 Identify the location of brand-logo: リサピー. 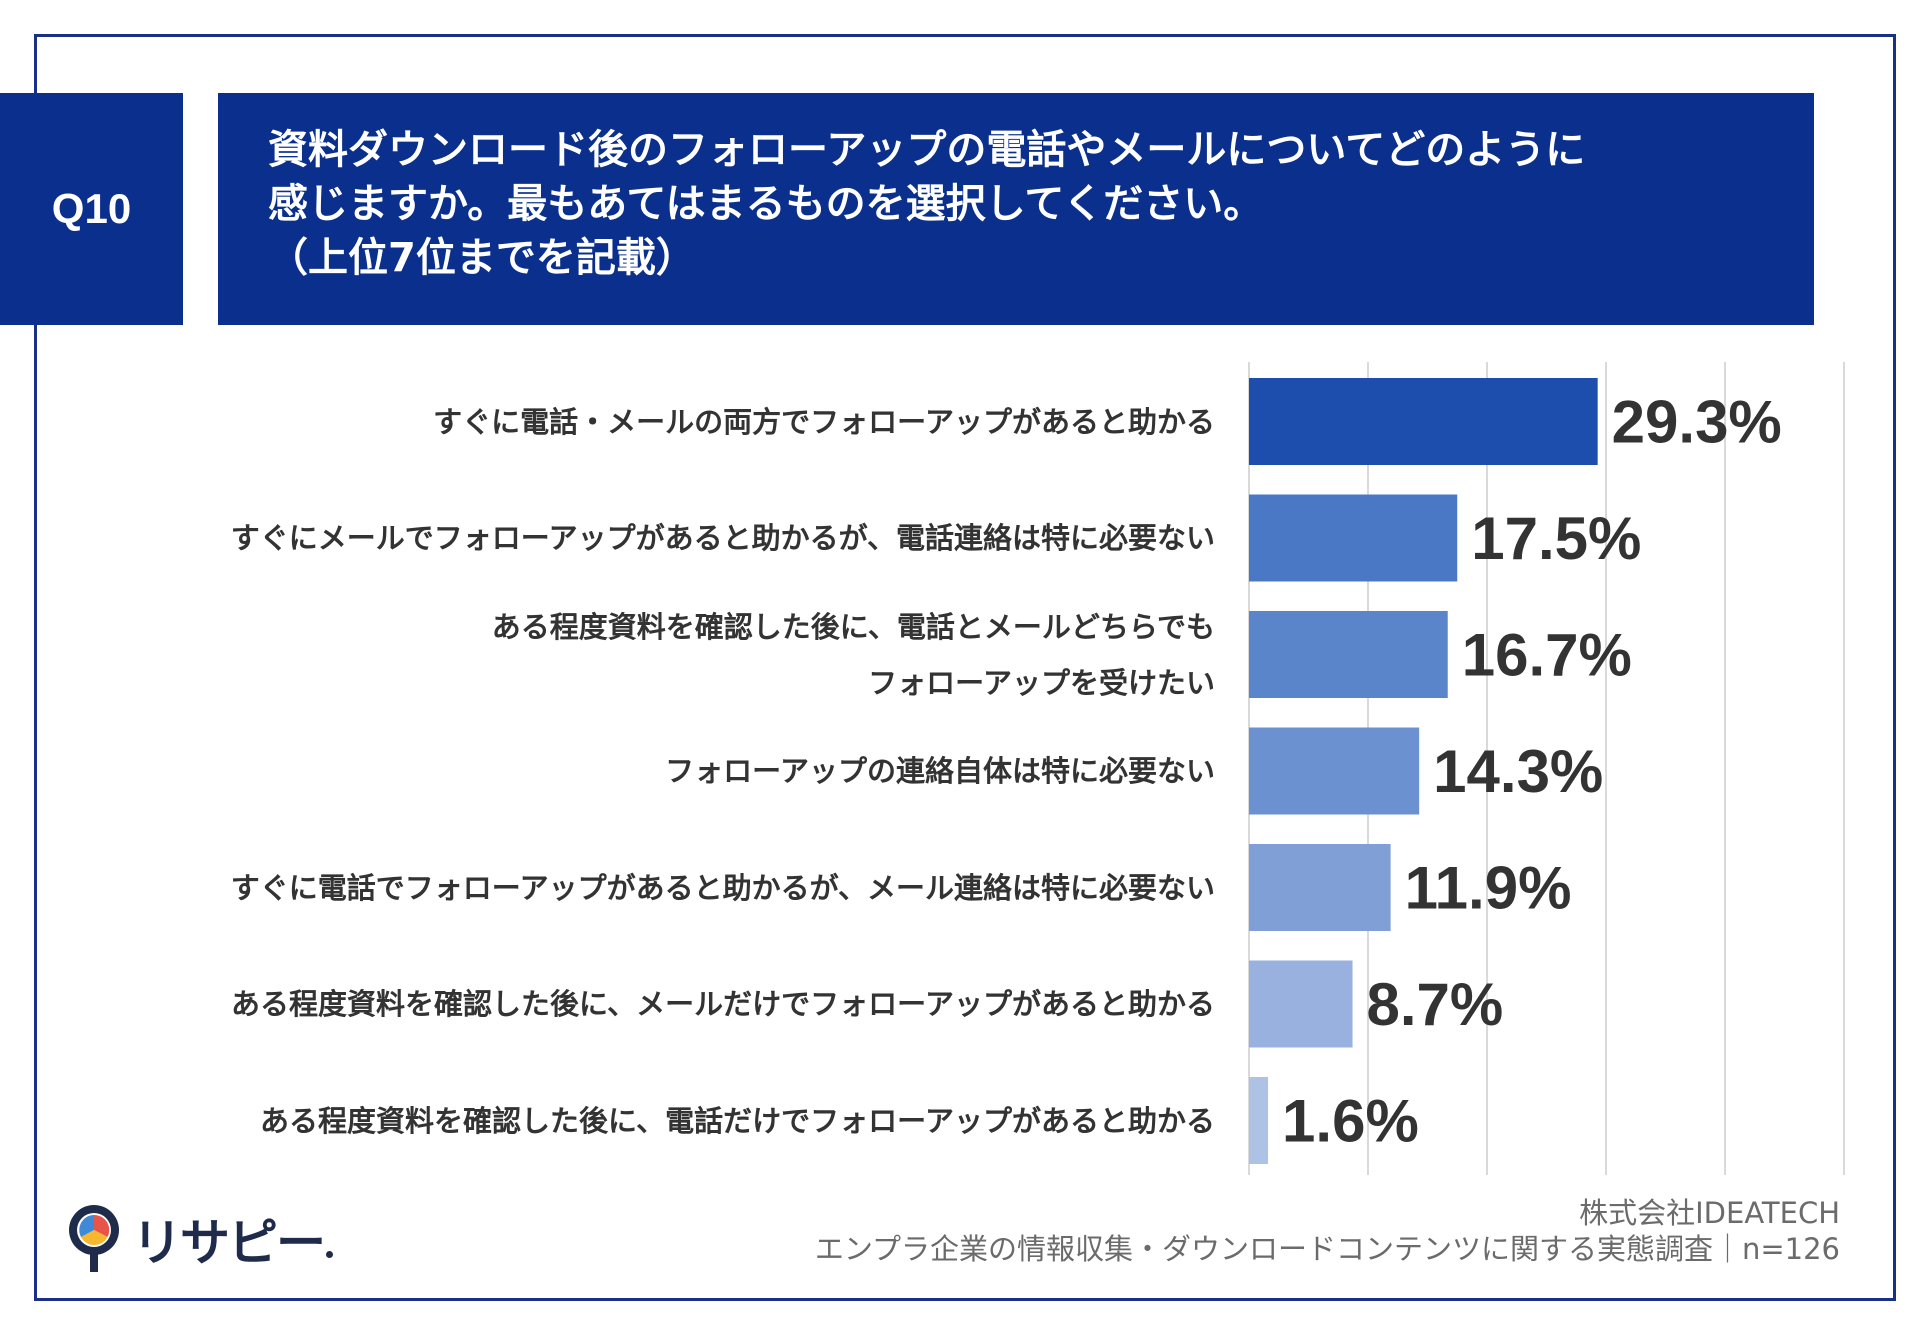
(199, 1239).